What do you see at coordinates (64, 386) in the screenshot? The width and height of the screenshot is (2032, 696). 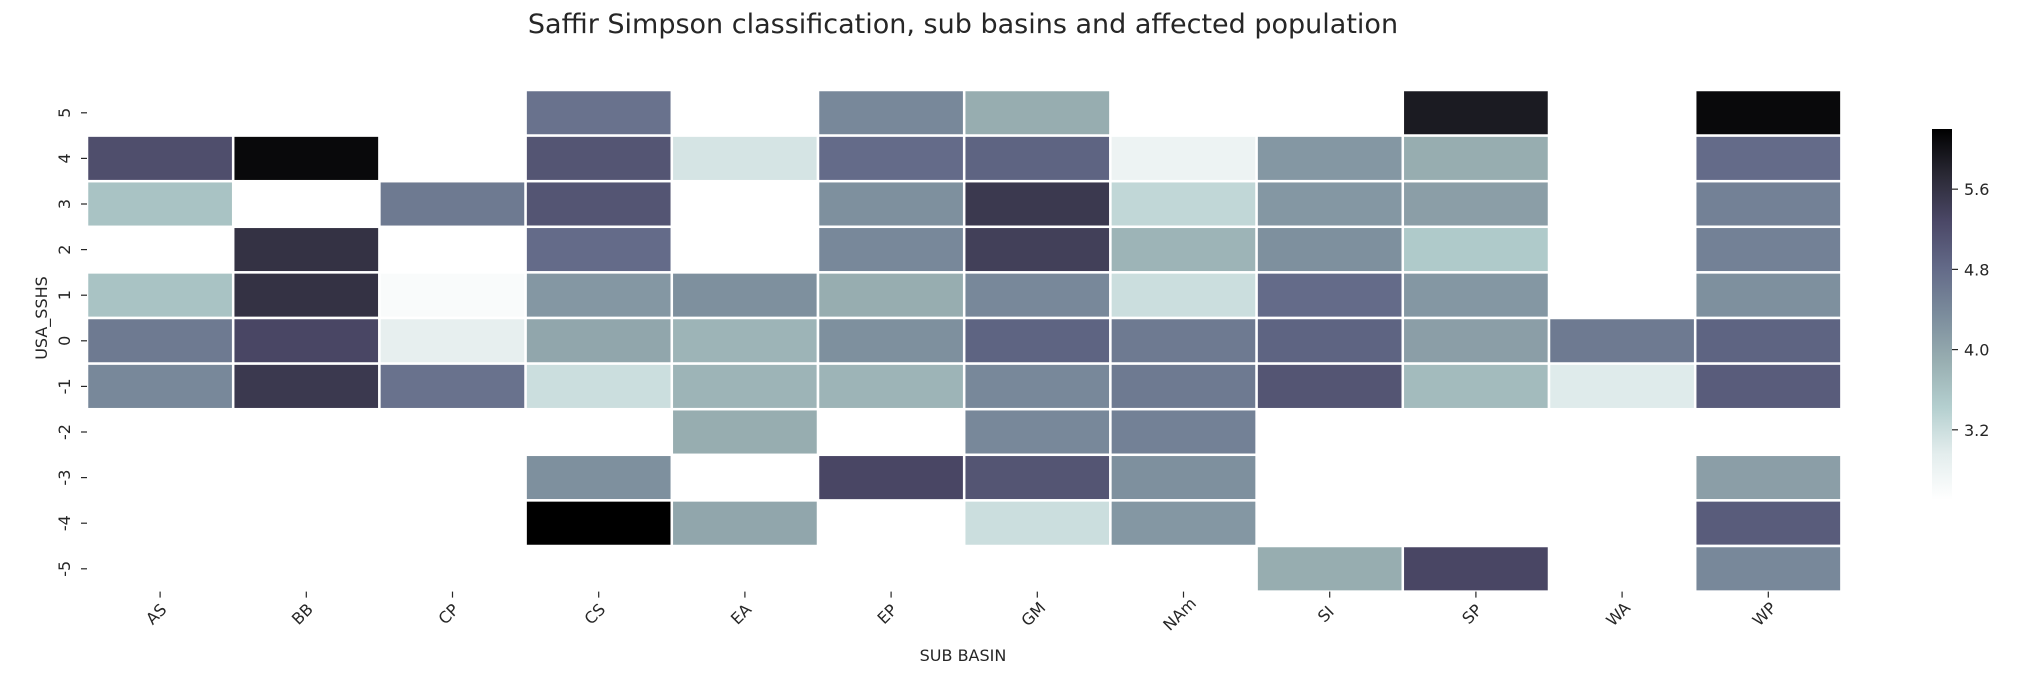 I see `y-tick-label: -1` at bounding box center [64, 386].